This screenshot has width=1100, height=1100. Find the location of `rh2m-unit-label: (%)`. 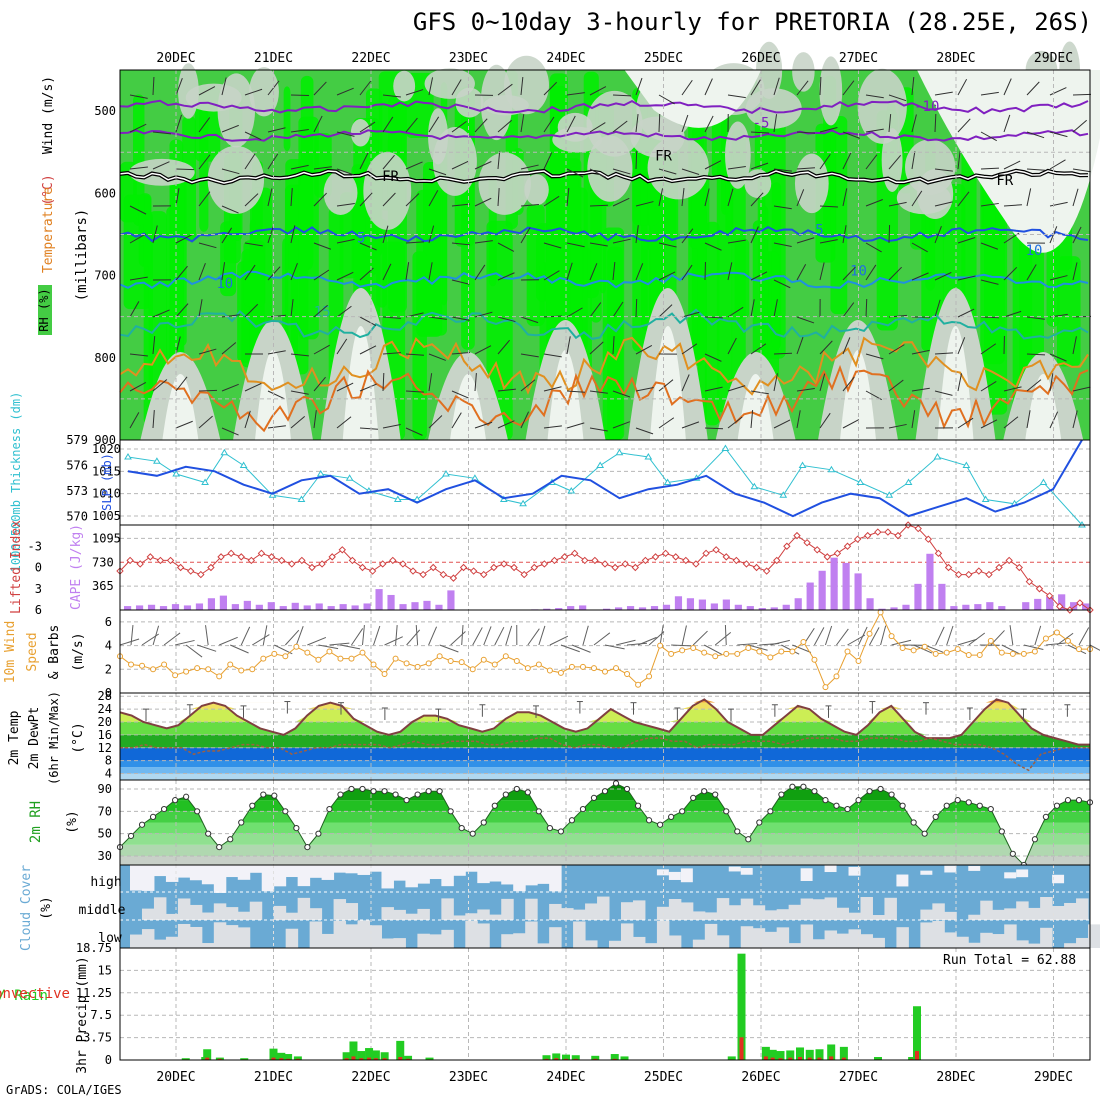

rh2m-unit-label: (%) is located at coordinates (72, 821).